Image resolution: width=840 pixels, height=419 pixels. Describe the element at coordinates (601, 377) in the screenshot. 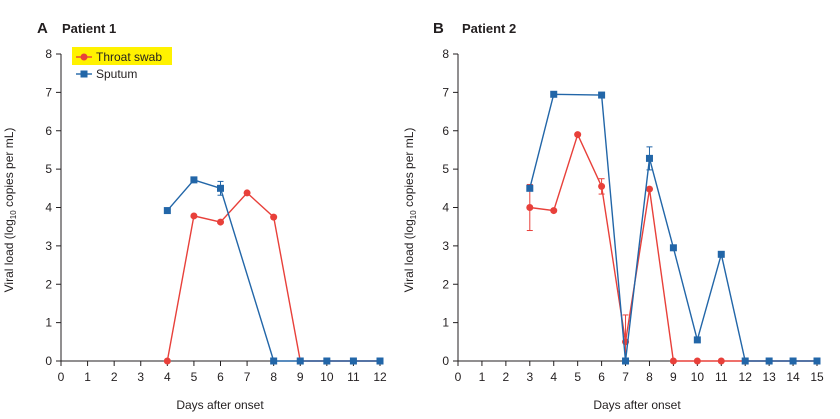

I see `panel-b-x-tick-label: 6` at that location.